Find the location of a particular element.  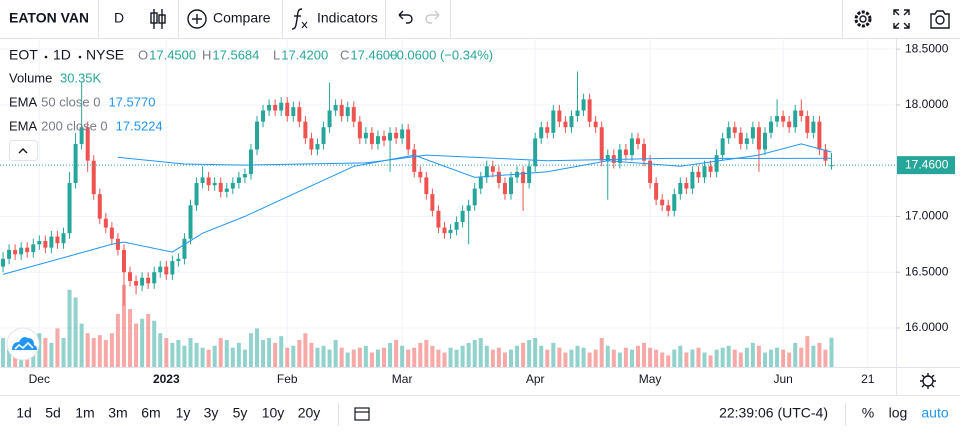

chart-style-button is located at coordinates (158, 19).